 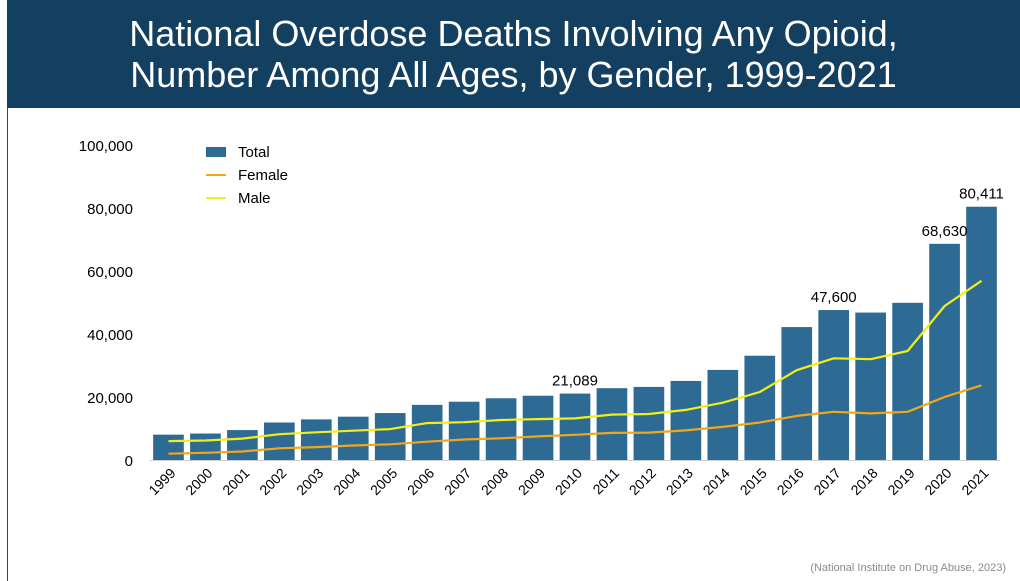 I want to click on x-tick-label: 2017, so click(x=826, y=481).